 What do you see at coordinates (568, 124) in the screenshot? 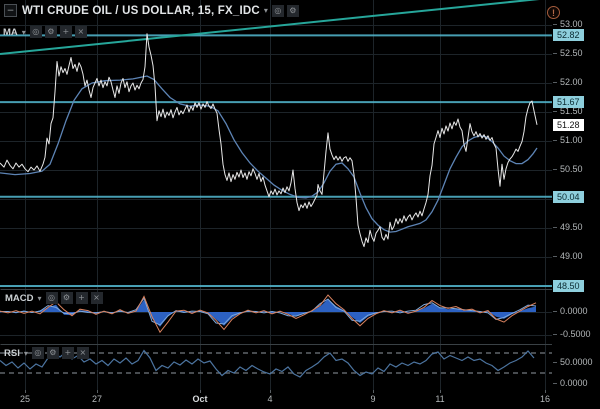
I see `last-price-badge: 51.28` at bounding box center [568, 124].